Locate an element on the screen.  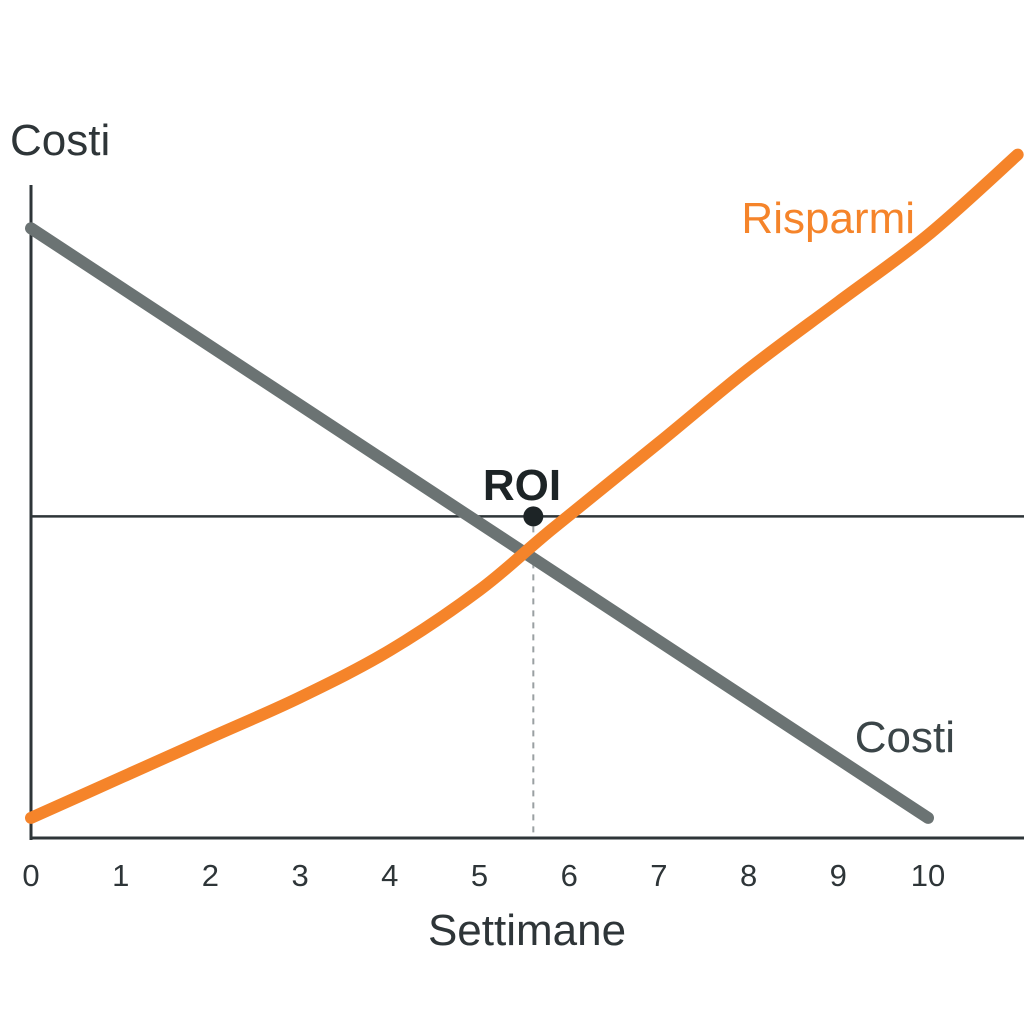
x-tick-label: 5 is located at coordinates (479, 875).